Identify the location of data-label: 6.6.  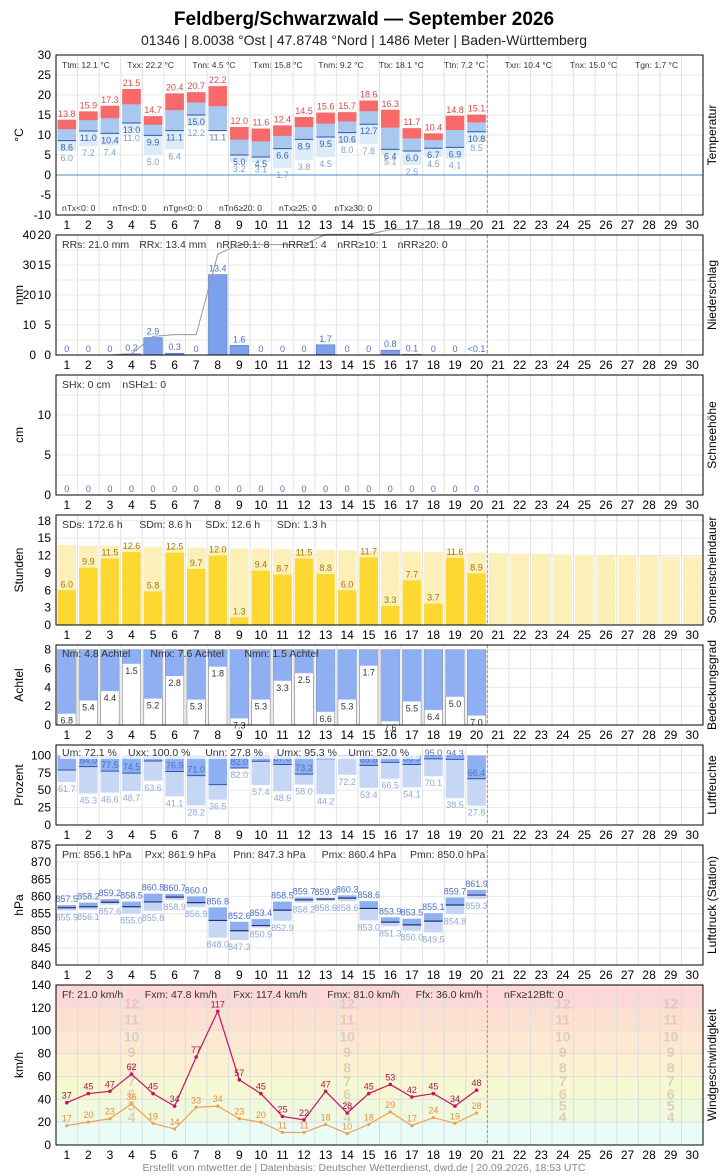
(325, 719).